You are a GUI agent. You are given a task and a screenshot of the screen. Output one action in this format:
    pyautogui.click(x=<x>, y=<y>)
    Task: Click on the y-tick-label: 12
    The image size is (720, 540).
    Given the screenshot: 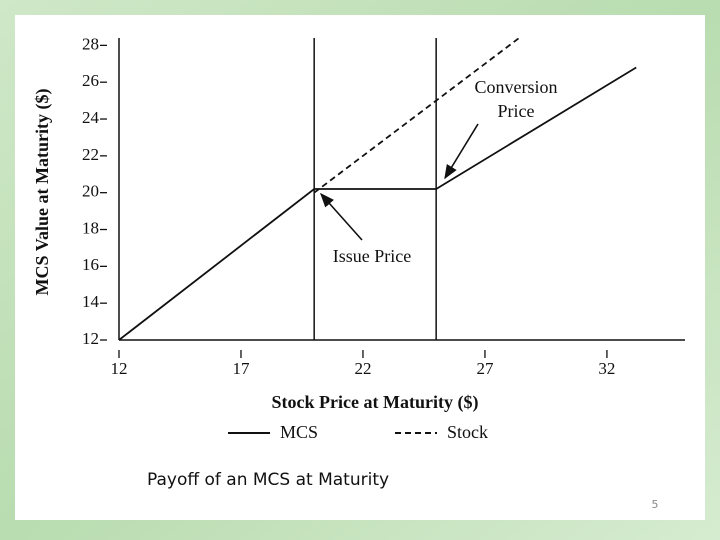 What is the action you would take?
    pyautogui.click(x=90, y=338)
    